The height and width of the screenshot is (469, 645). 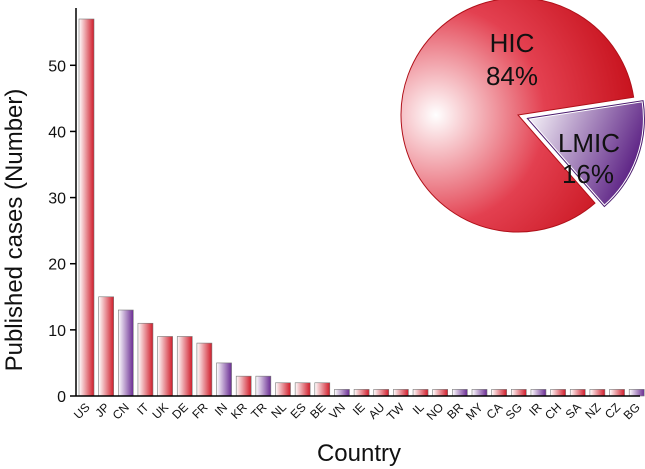 I want to click on bar-us, so click(x=86, y=207).